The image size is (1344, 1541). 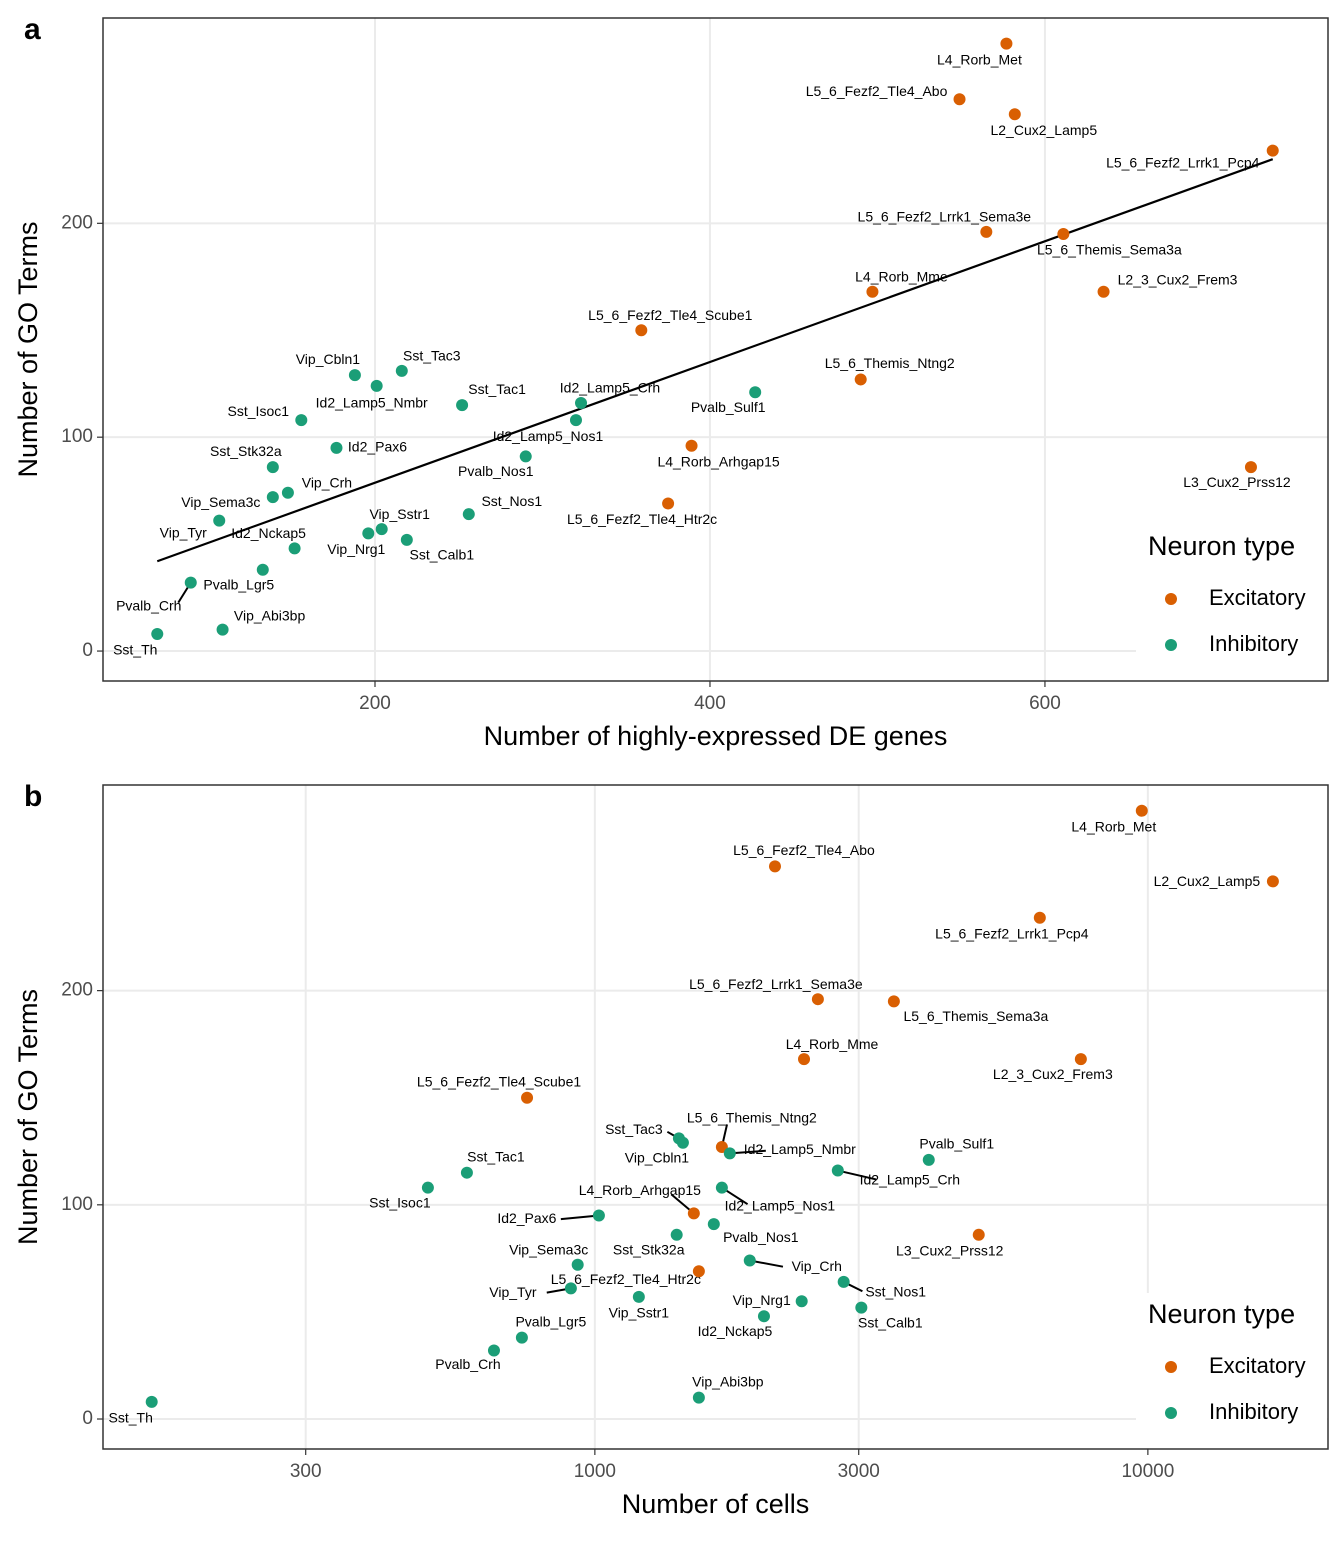 I want to click on x-axis-title: Number of highly-expressed DE genes, so click(x=716, y=736).